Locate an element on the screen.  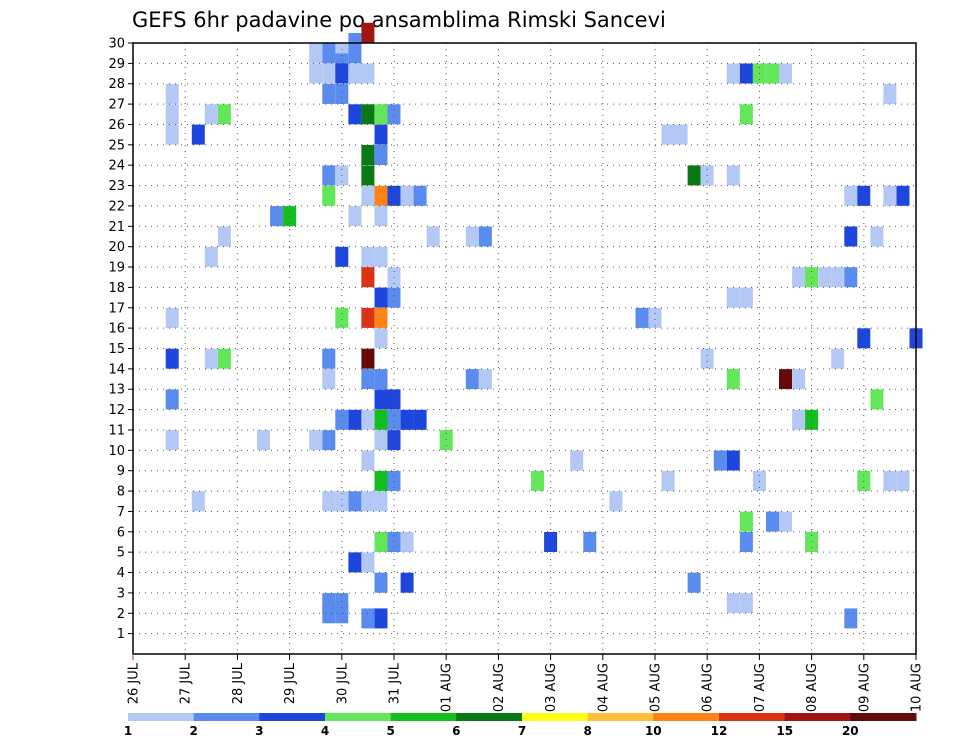
y-tick-label: 25 is located at coordinates (116, 145).